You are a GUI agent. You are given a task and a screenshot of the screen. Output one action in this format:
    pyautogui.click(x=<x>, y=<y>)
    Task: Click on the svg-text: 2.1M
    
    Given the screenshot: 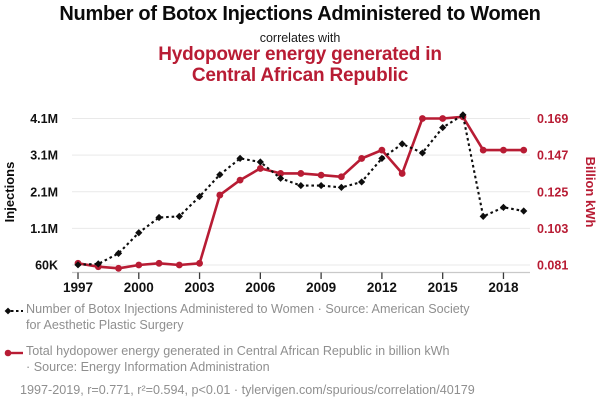 What is the action you would take?
    pyautogui.click(x=44, y=192)
    